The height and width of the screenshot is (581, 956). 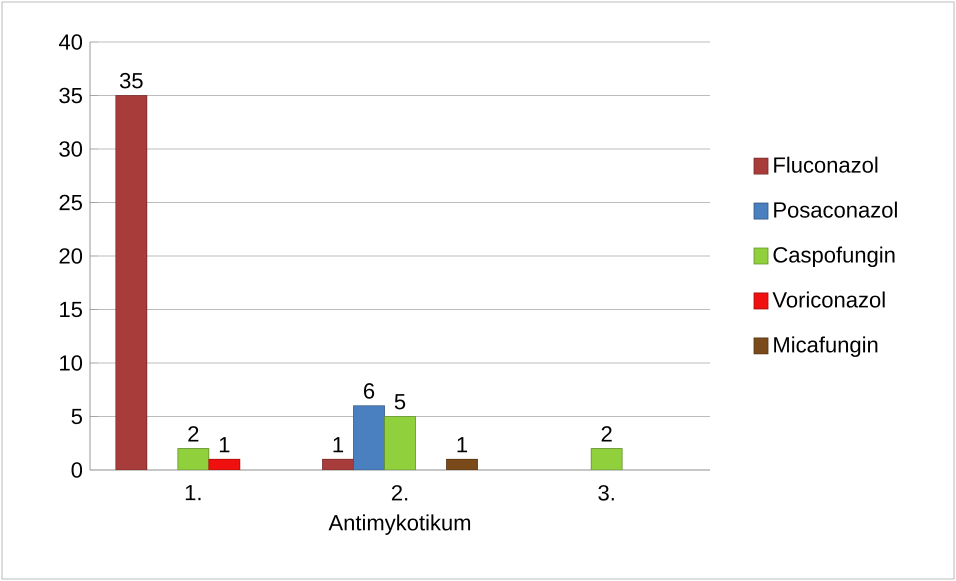 I want to click on y-tick-label: 25, so click(x=71, y=202).